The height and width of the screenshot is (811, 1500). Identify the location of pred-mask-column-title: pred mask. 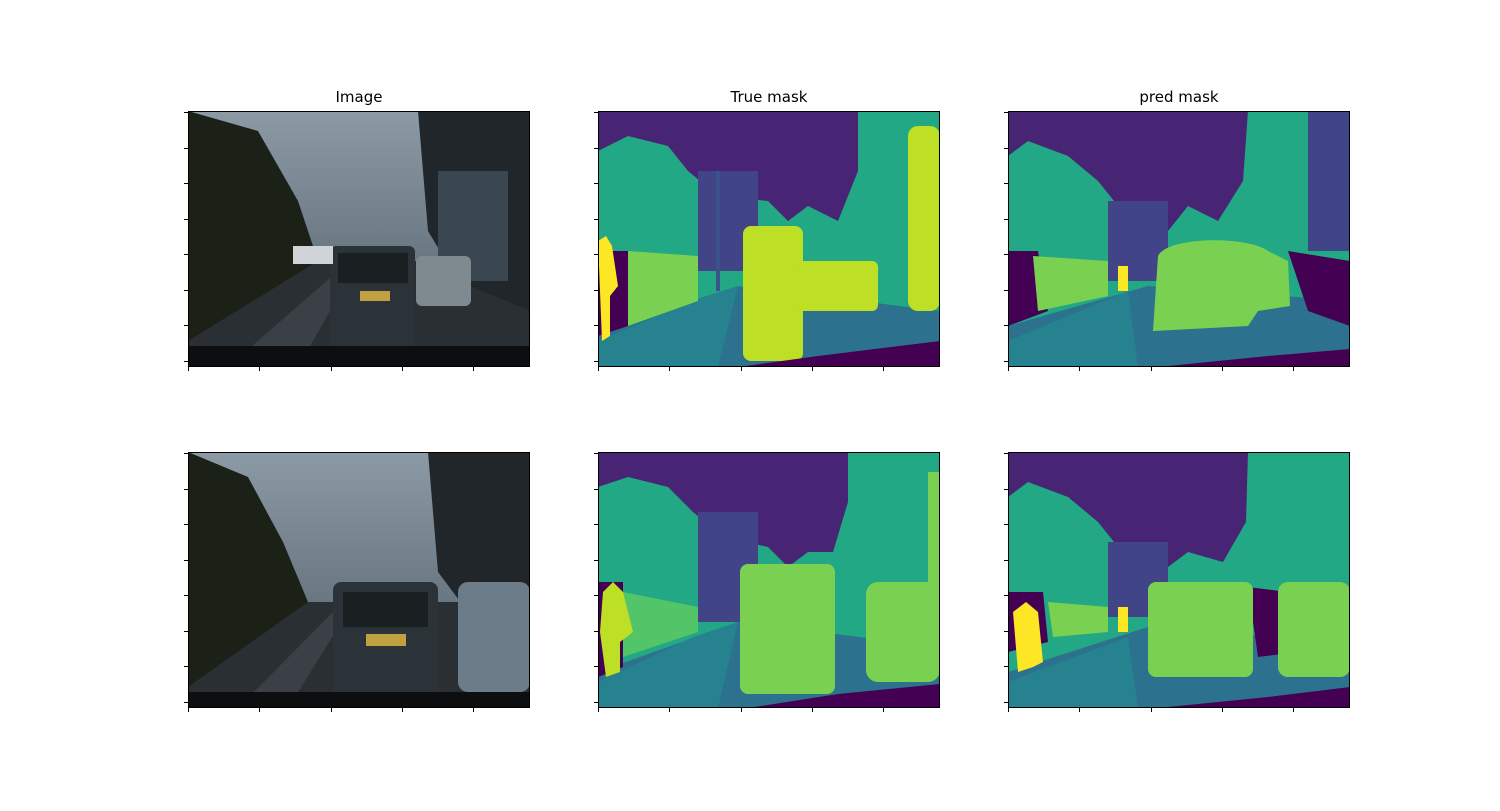
(1179, 97).